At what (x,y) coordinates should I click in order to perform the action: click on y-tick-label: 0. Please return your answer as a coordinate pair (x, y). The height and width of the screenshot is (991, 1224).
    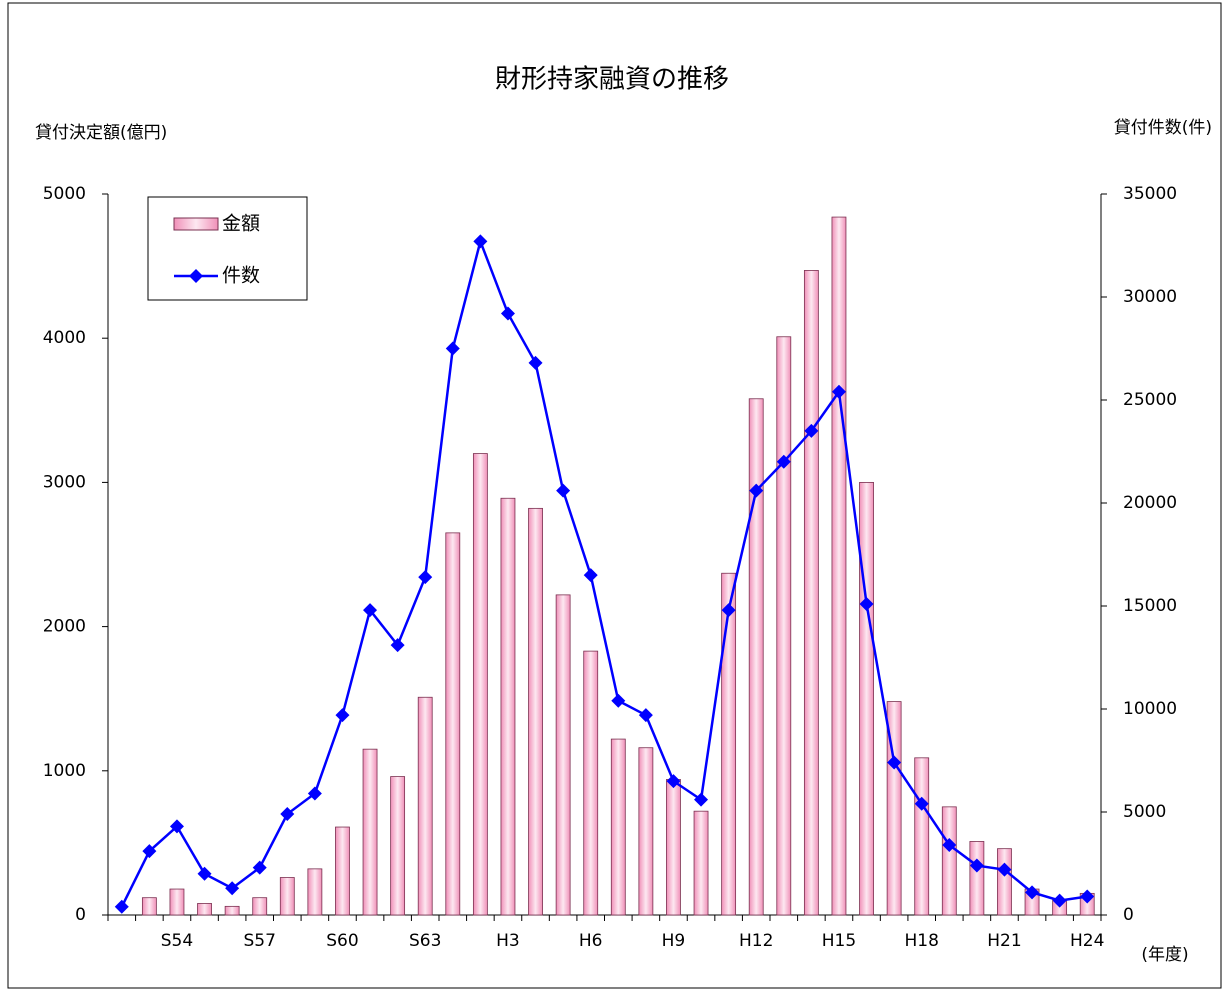
    Looking at the image, I should click on (80, 915).